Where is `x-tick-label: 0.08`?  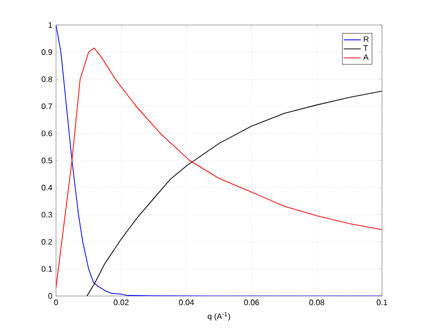
x-tick-label: 0.08 is located at coordinates (316, 303).